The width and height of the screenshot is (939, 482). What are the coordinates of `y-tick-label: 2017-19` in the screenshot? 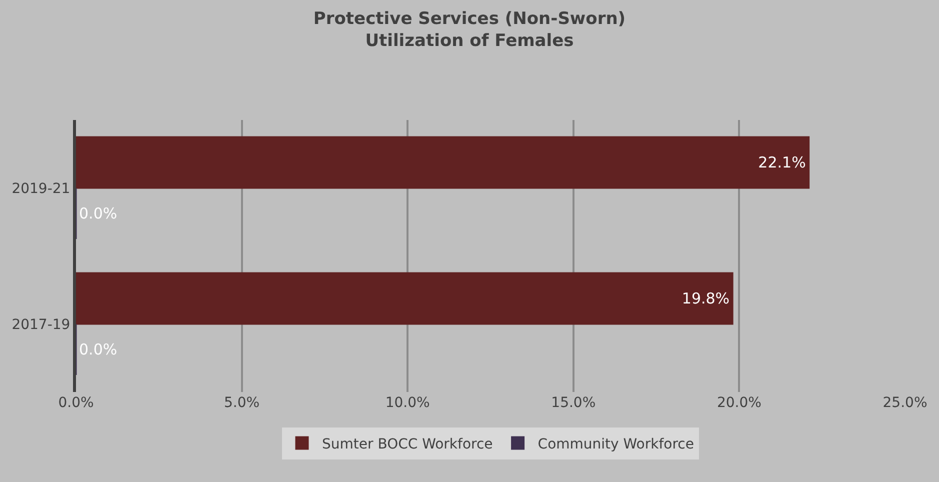 It's located at (41, 324).